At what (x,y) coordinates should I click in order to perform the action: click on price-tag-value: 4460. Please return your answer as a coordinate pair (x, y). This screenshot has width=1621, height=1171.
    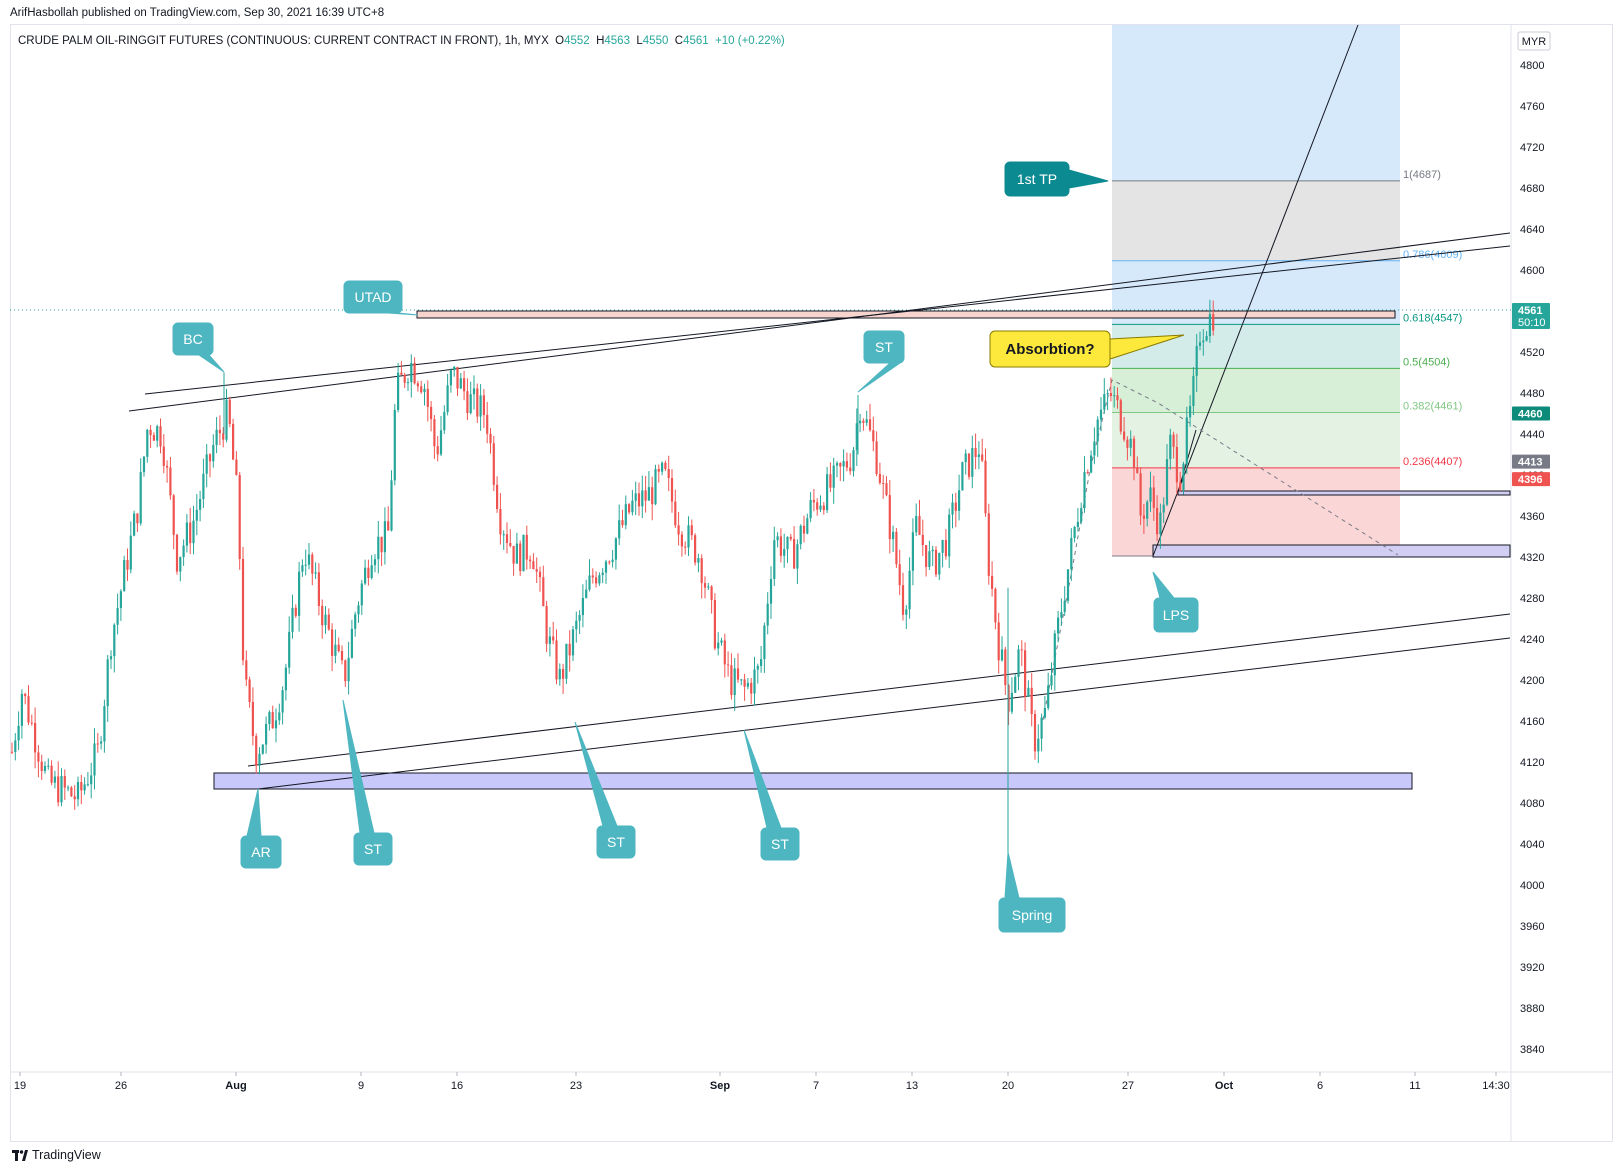
    Looking at the image, I should click on (1530, 415).